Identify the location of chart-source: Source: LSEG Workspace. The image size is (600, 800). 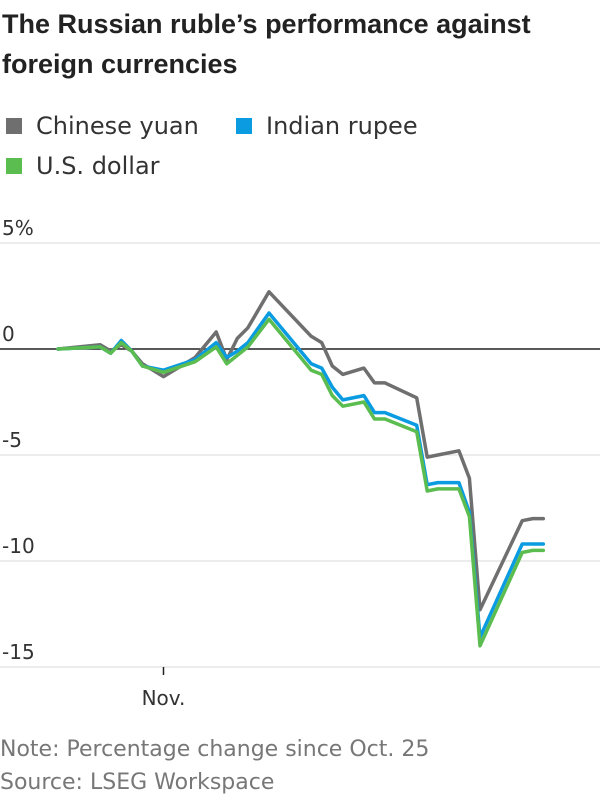
(137, 782).